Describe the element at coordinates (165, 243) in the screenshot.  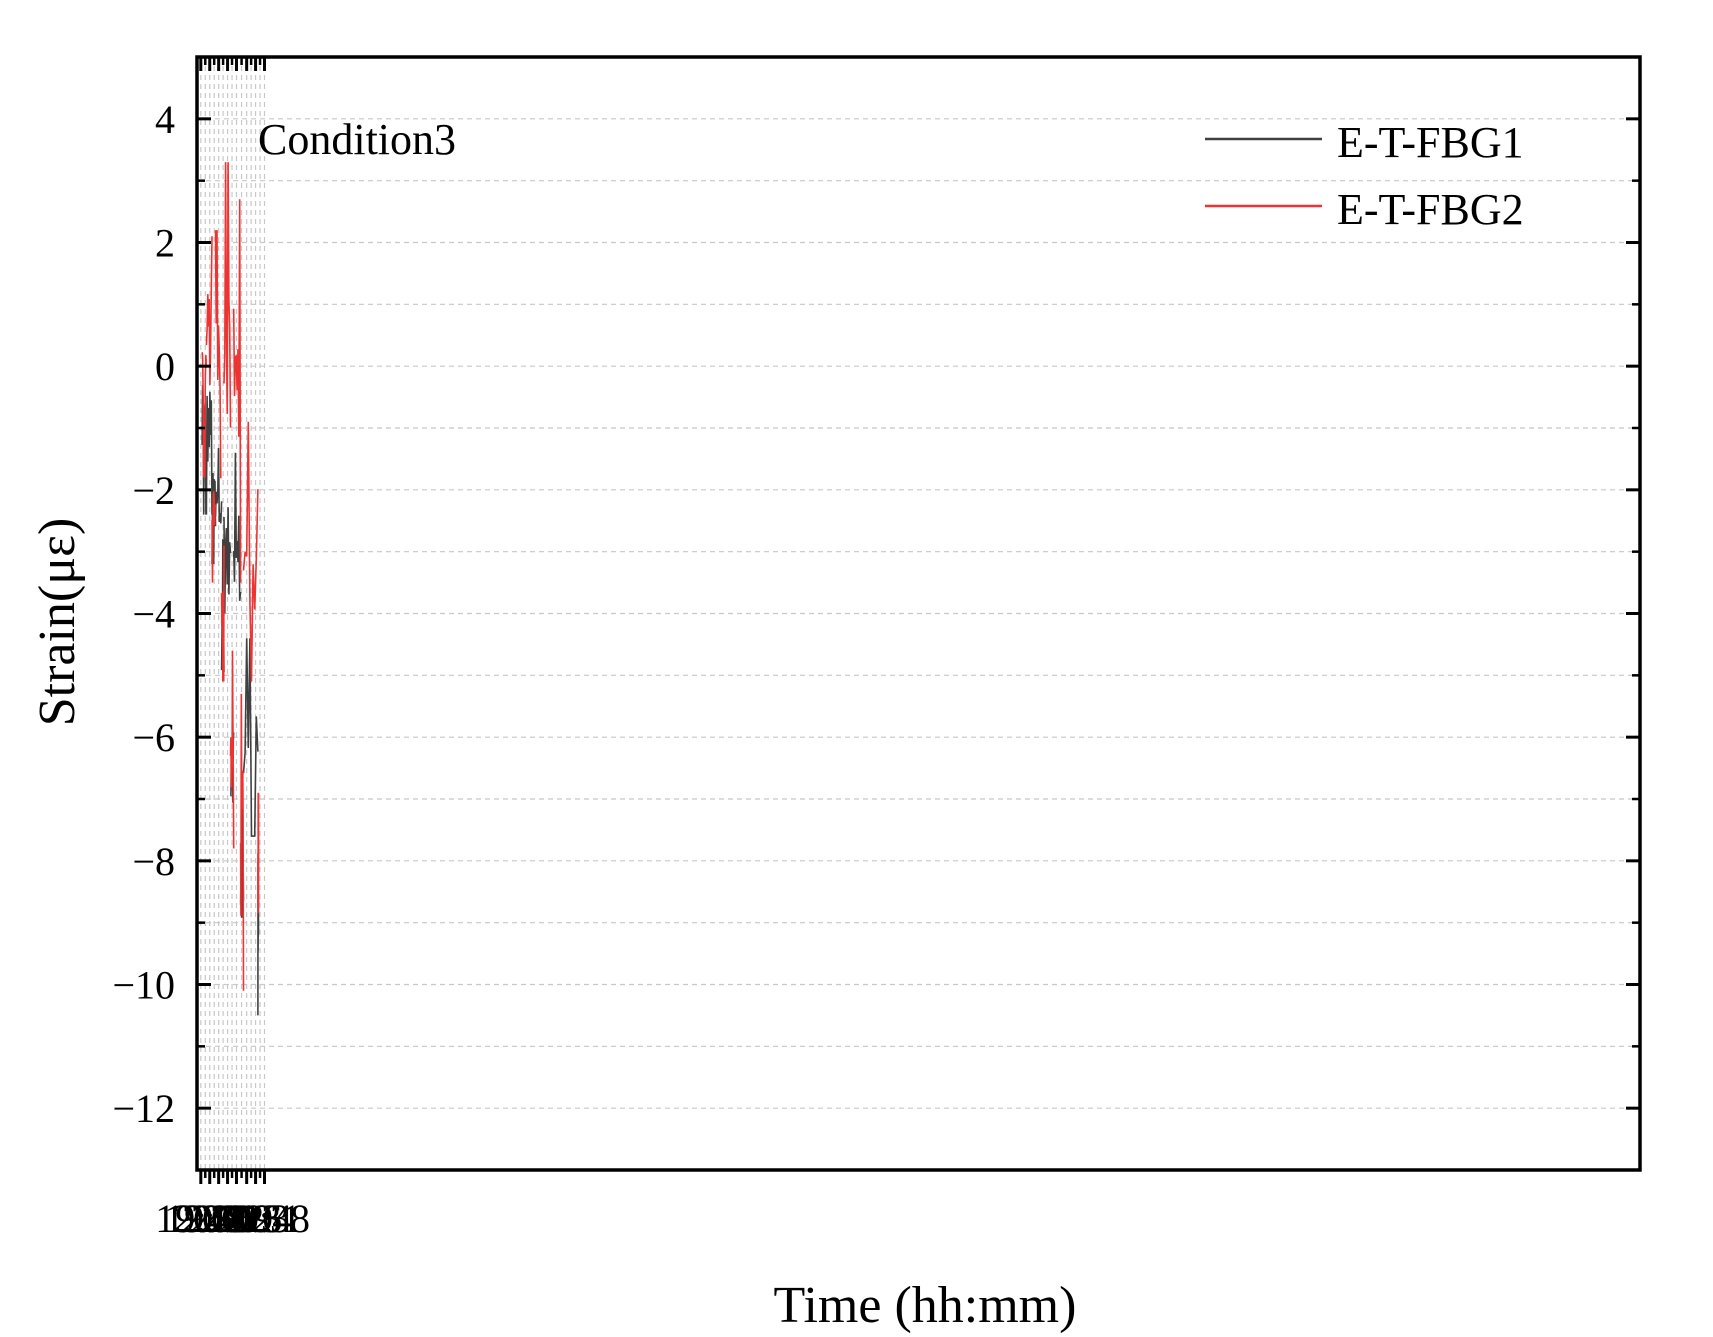
I see `y-tick-label: 2` at that location.